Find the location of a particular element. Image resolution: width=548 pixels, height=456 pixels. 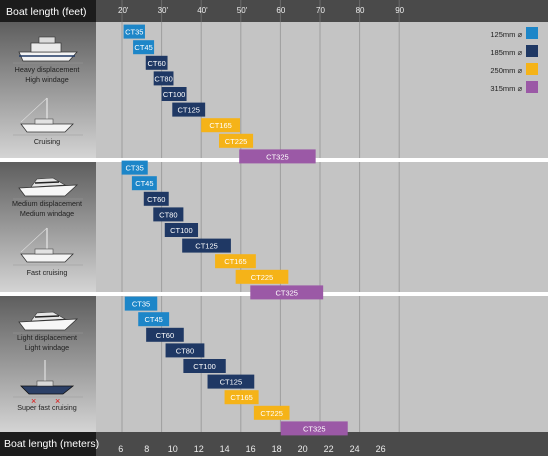

section-label: Super fast cruising is located at coordinates (47, 407).